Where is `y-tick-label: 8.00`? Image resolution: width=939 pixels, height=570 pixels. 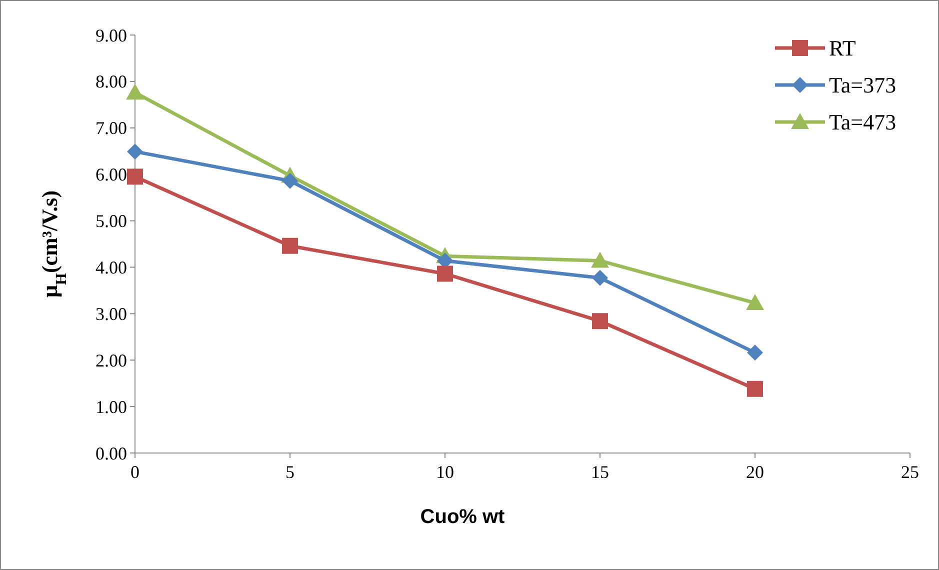
y-tick-label: 8.00 is located at coordinates (111, 82).